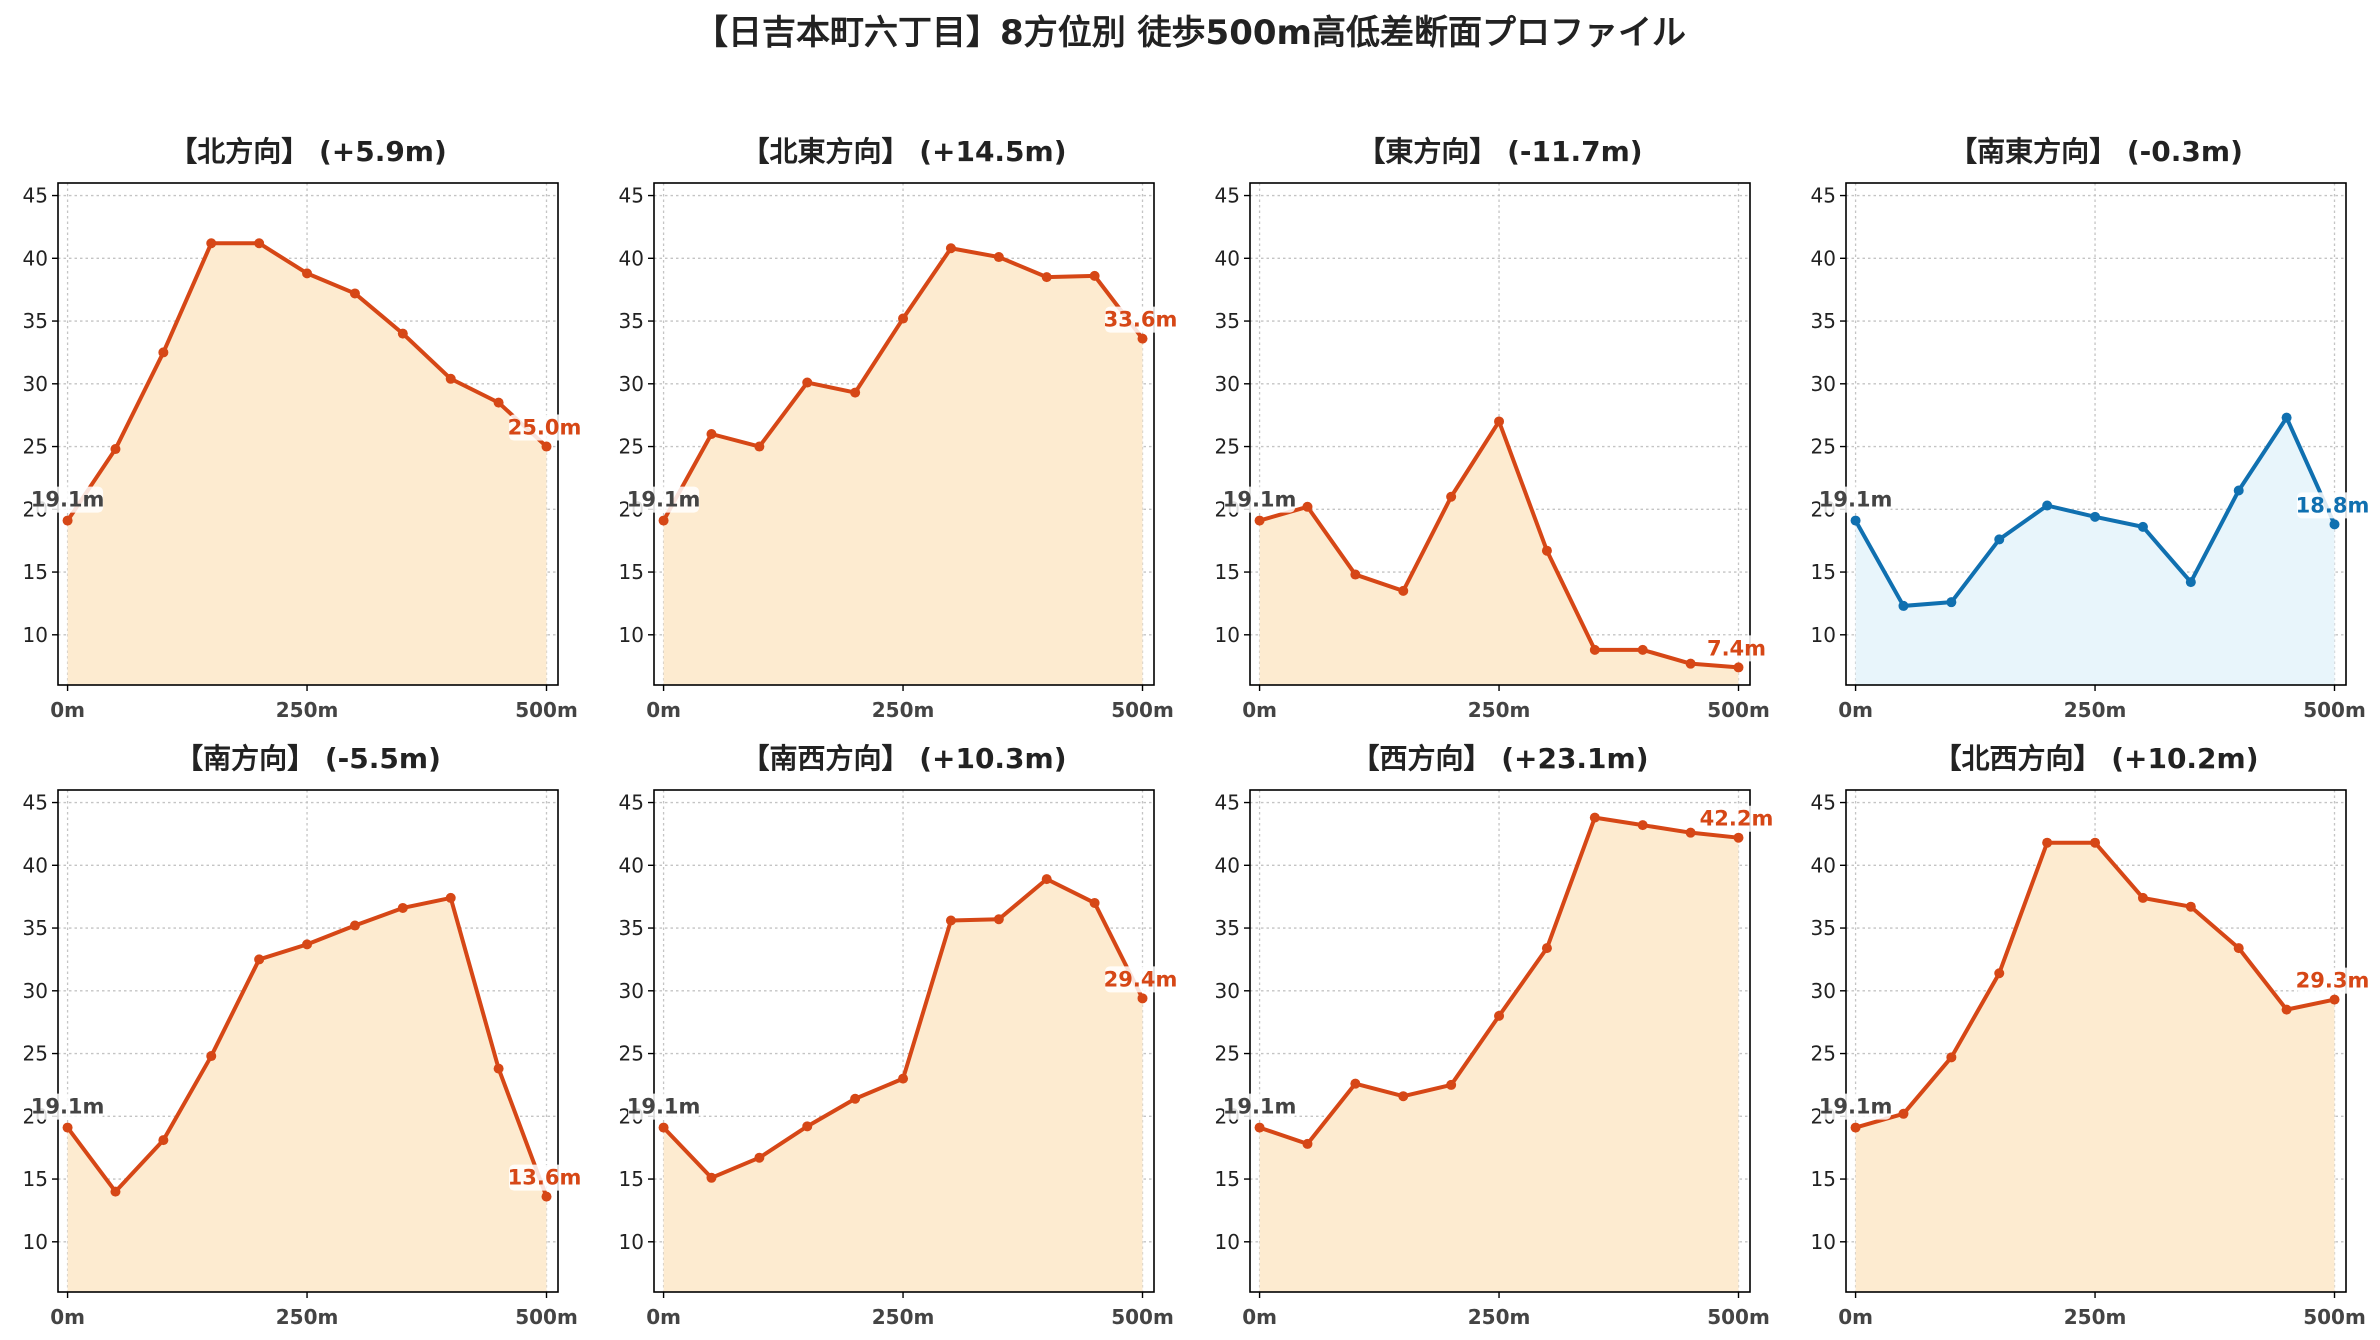  Describe the element at coordinates (1499, 758) in the screenshot. I see `panel-title: 【西方向】 (+23.1m)` at that location.